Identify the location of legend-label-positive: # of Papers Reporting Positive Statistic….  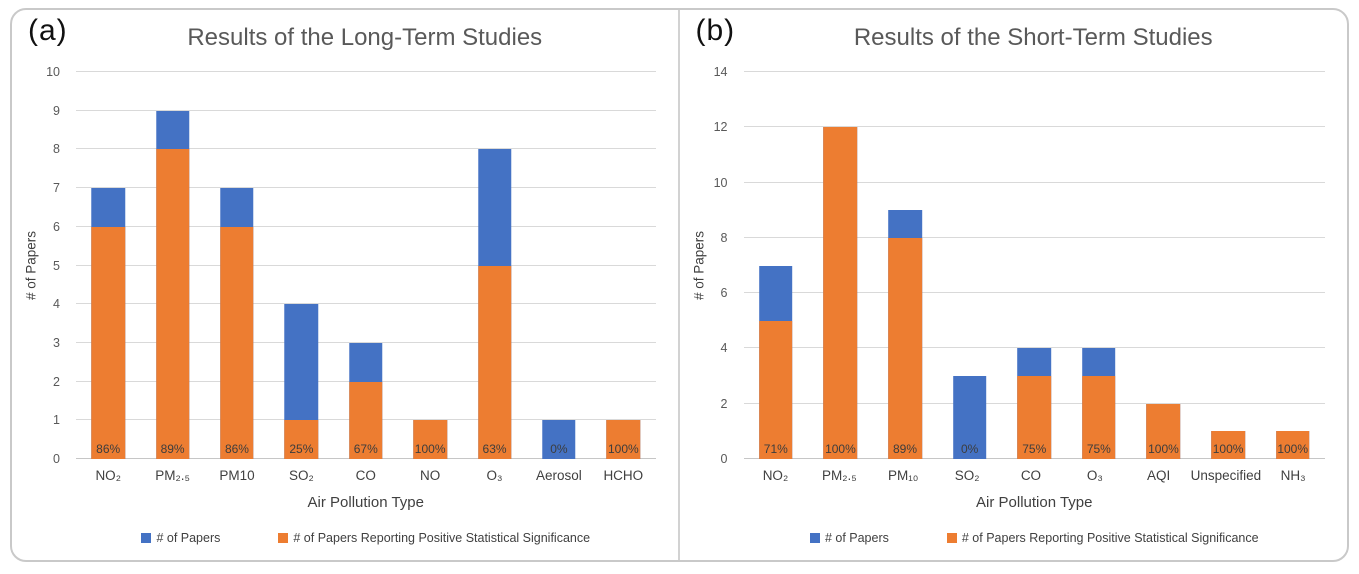
(442, 538).